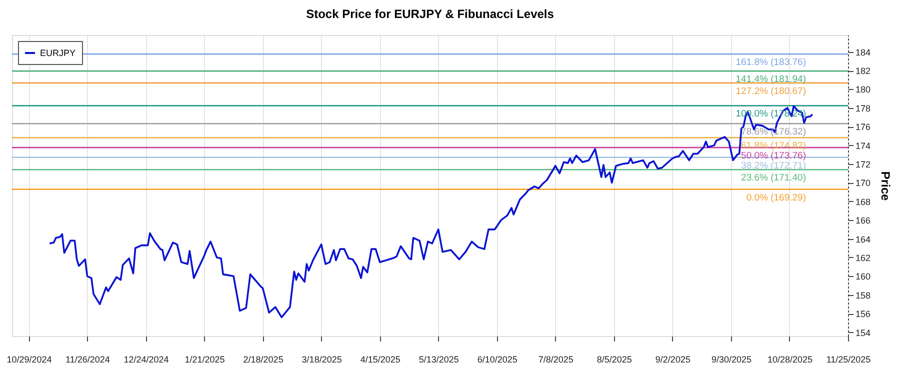 This screenshot has height=375, width=900. What do you see at coordinates (771, 80) in the screenshot?
I see `ref-line-label: 141.4% (181.94)` at bounding box center [771, 80].